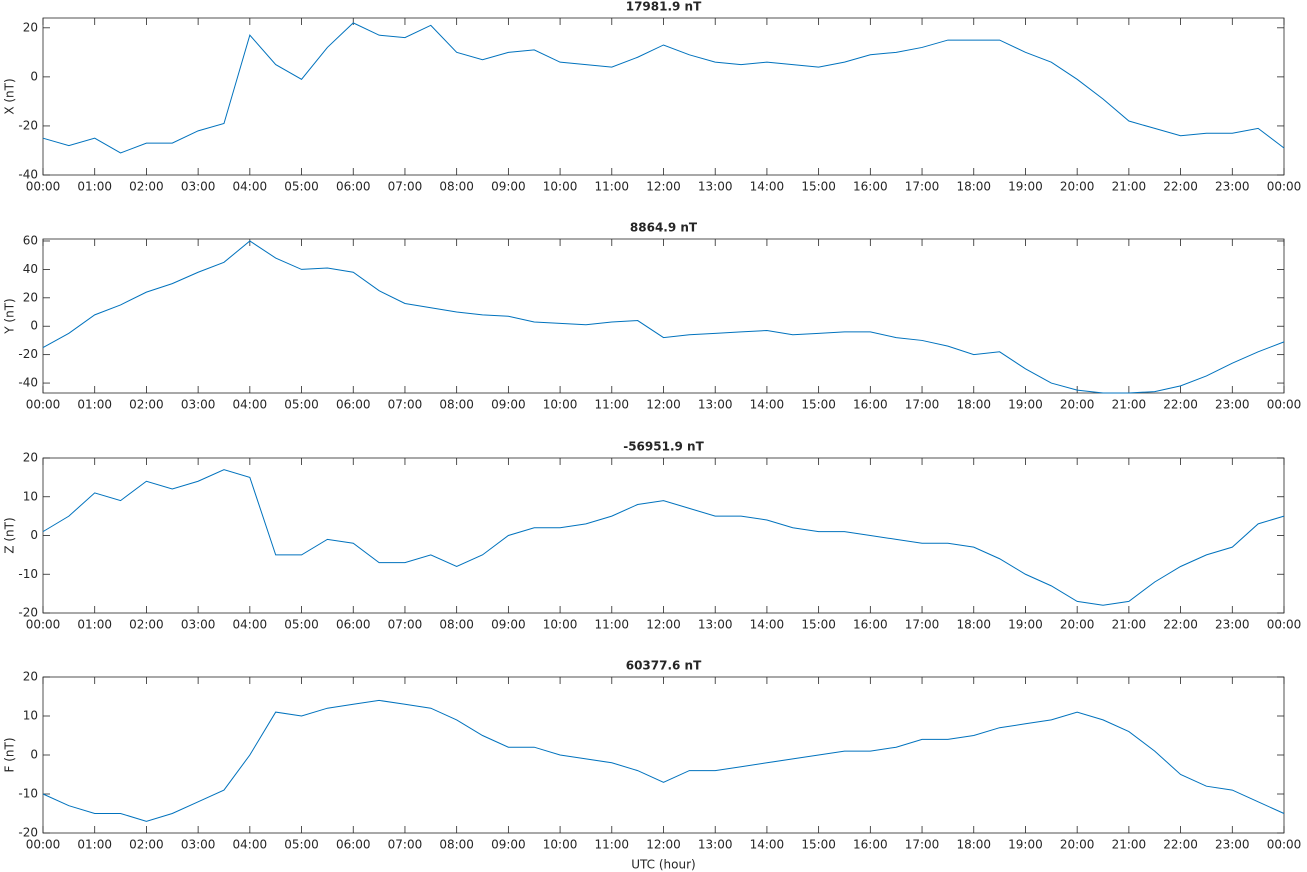 The height and width of the screenshot is (872, 1307). Describe the element at coordinates (10, 316) in the screenshot. I see `y-axis-label: Y (nT)` at that location.